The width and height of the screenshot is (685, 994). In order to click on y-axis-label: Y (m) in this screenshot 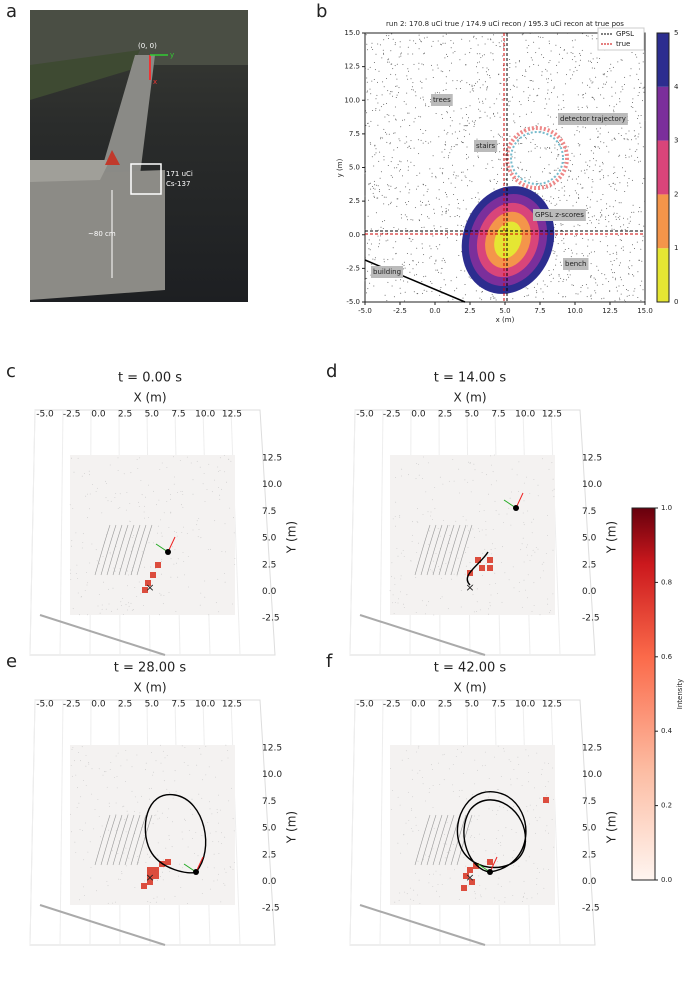, I will do `click(292, 827)`.